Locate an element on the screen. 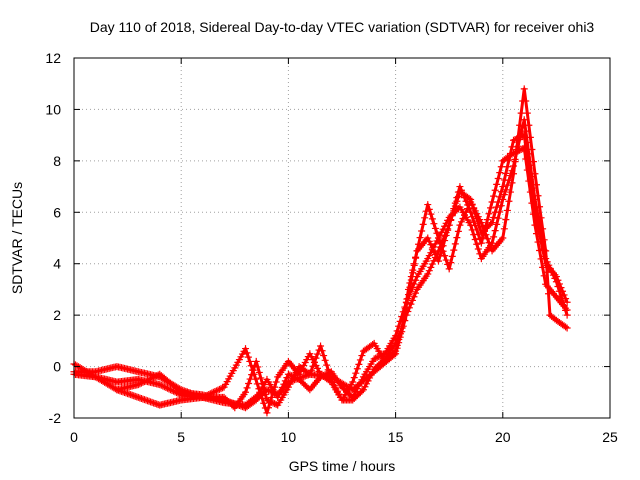 The height and width of the screenshot is (480, 640). x-tick-label: 15 is located at coordinates (396, 437).